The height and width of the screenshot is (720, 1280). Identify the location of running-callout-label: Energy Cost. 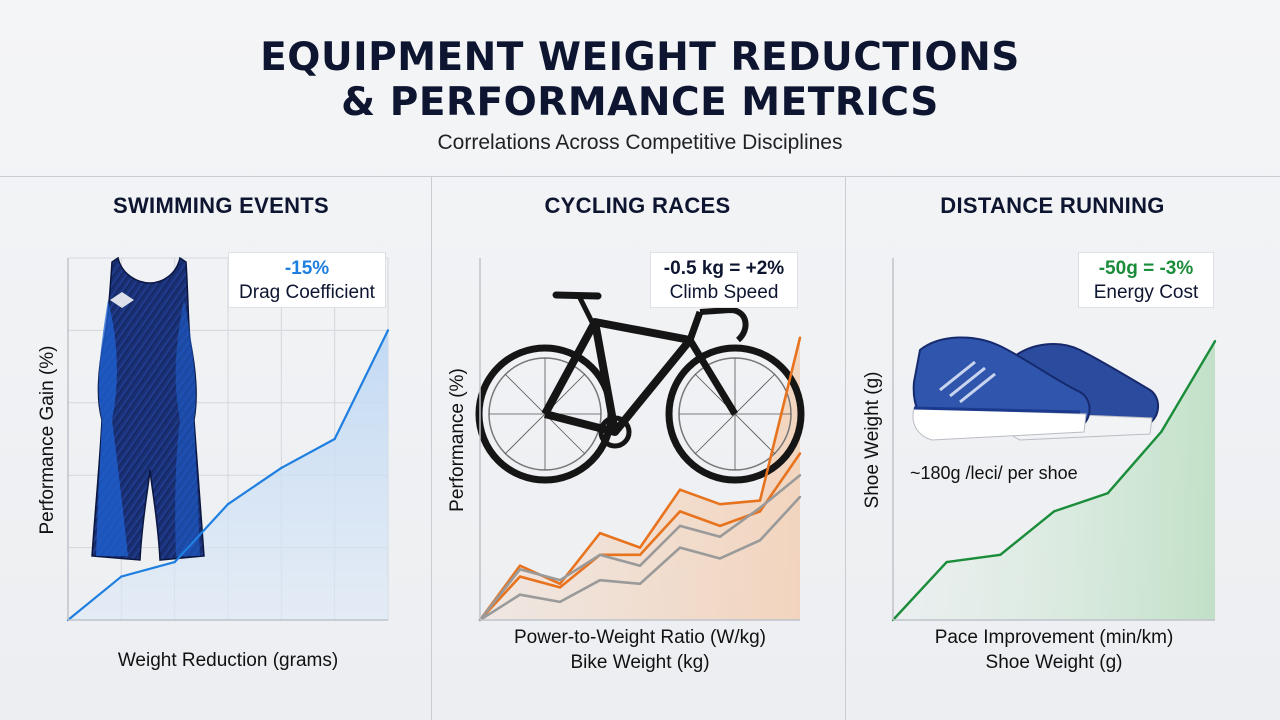
(1146, 292).